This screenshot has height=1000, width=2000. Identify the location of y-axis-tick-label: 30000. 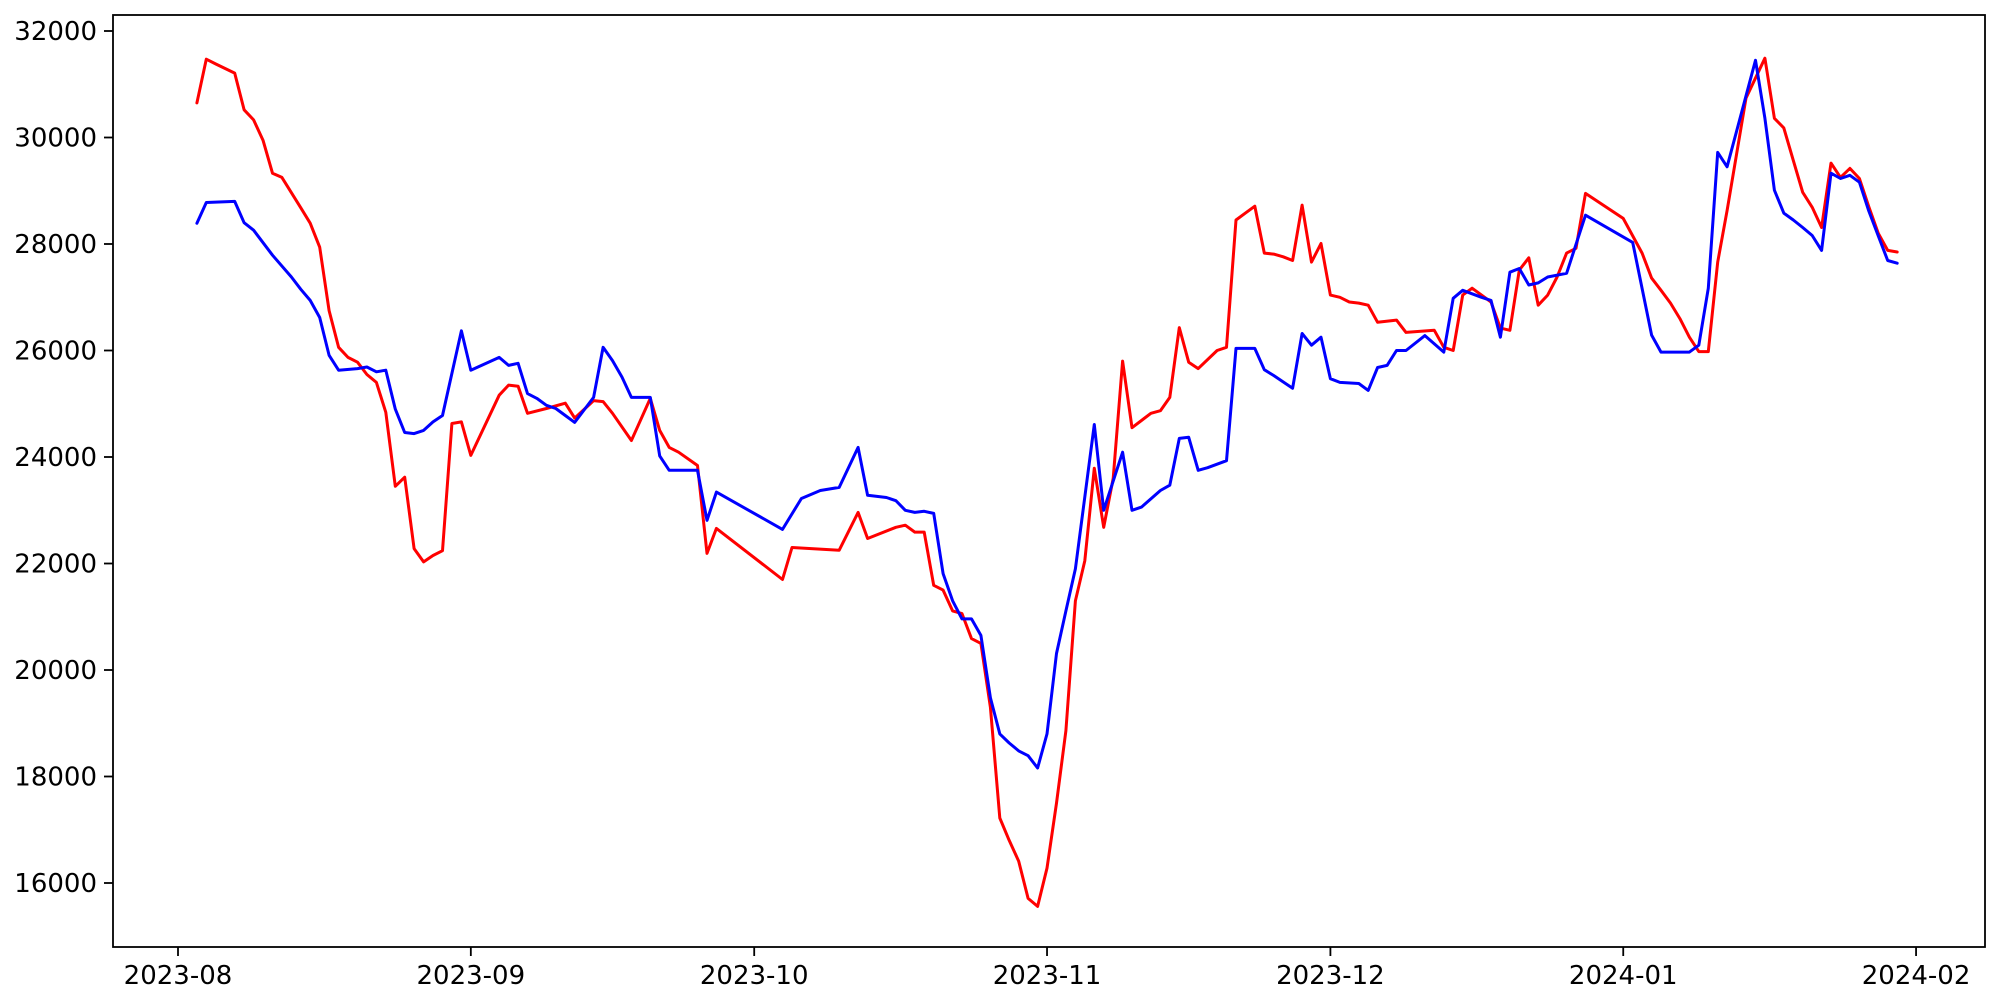
(55, 139).